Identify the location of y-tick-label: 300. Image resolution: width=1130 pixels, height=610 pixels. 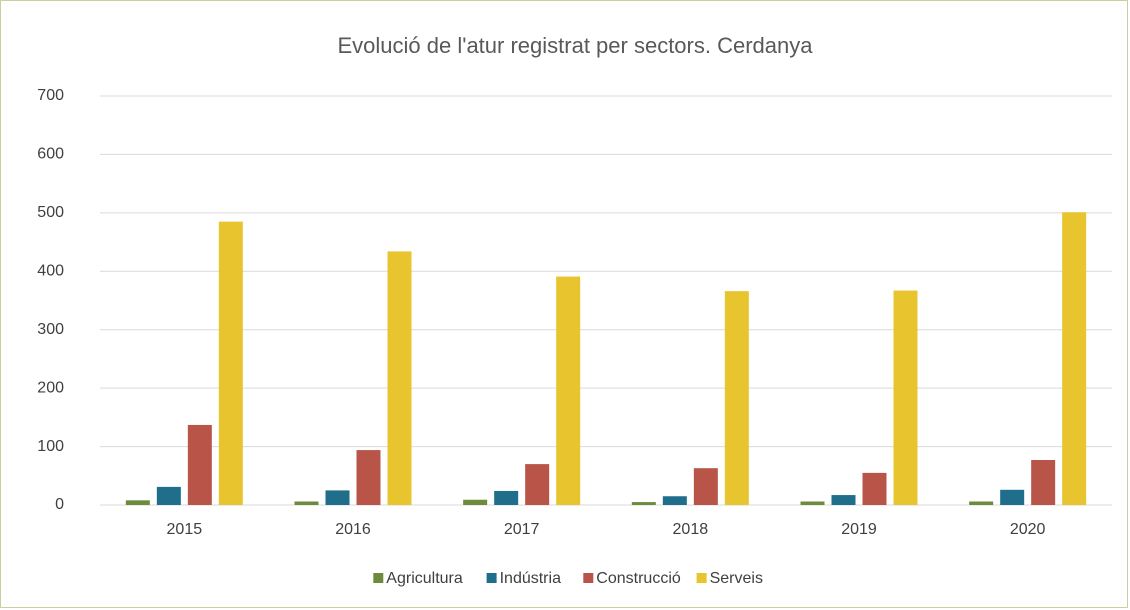
(50, 329).